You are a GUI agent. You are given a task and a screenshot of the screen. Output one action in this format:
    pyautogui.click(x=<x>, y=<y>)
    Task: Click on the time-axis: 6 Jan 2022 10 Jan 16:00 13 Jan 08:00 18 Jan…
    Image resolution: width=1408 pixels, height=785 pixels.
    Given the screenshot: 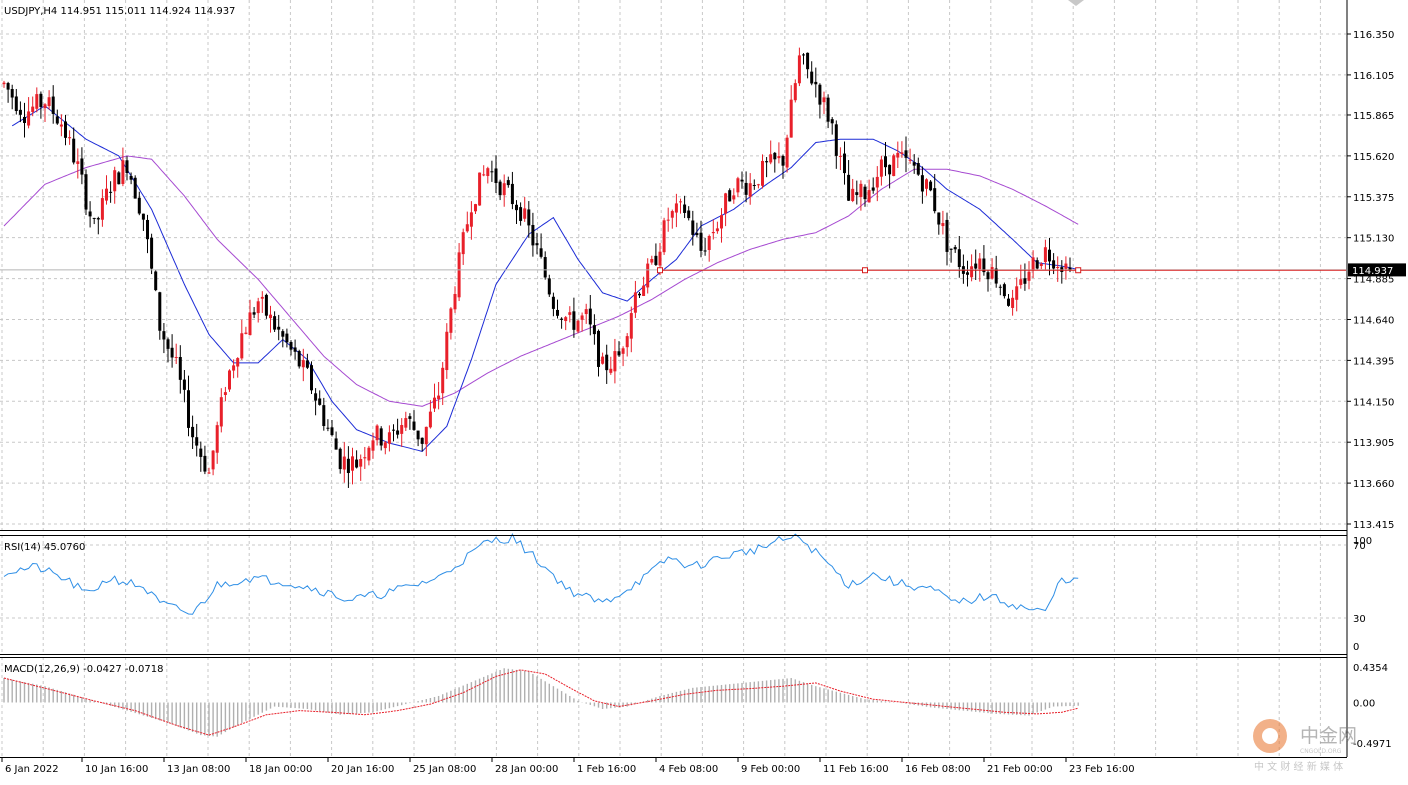 What is the action you would take?
    pyautogui.click(x=568, y=766)
    